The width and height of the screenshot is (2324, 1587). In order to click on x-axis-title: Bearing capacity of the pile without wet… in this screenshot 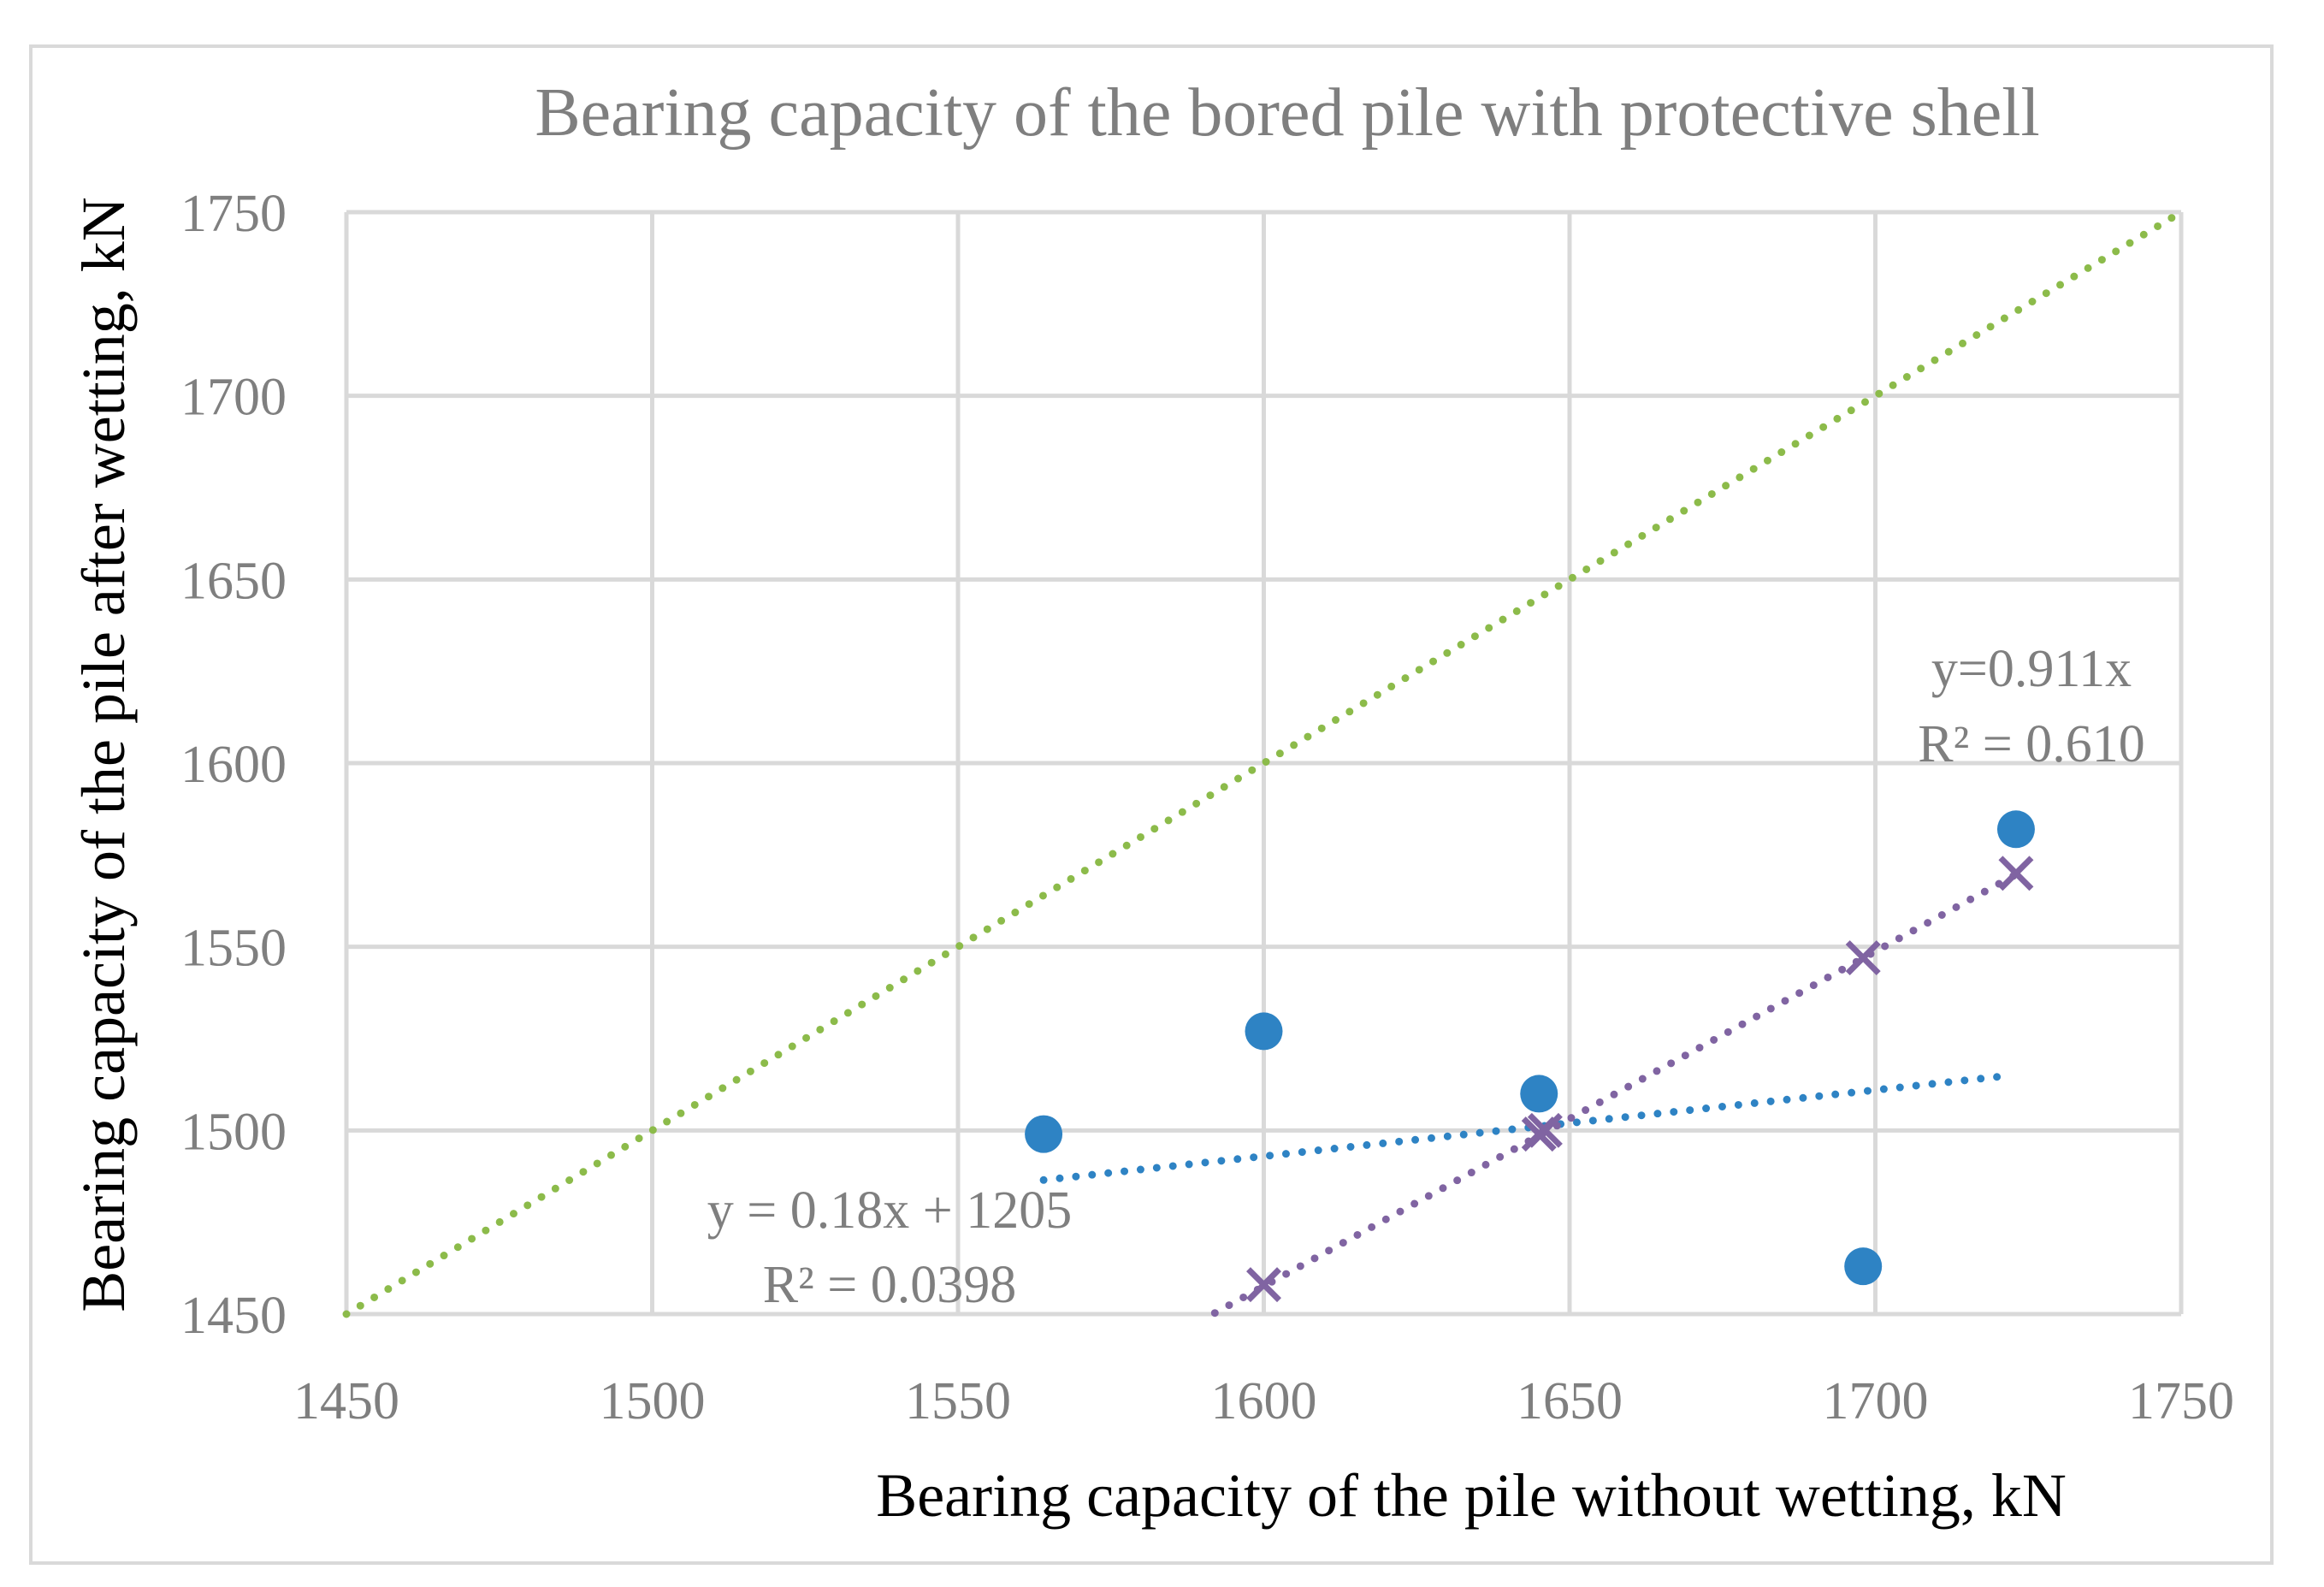, I will do `click(1472, 1495)`.